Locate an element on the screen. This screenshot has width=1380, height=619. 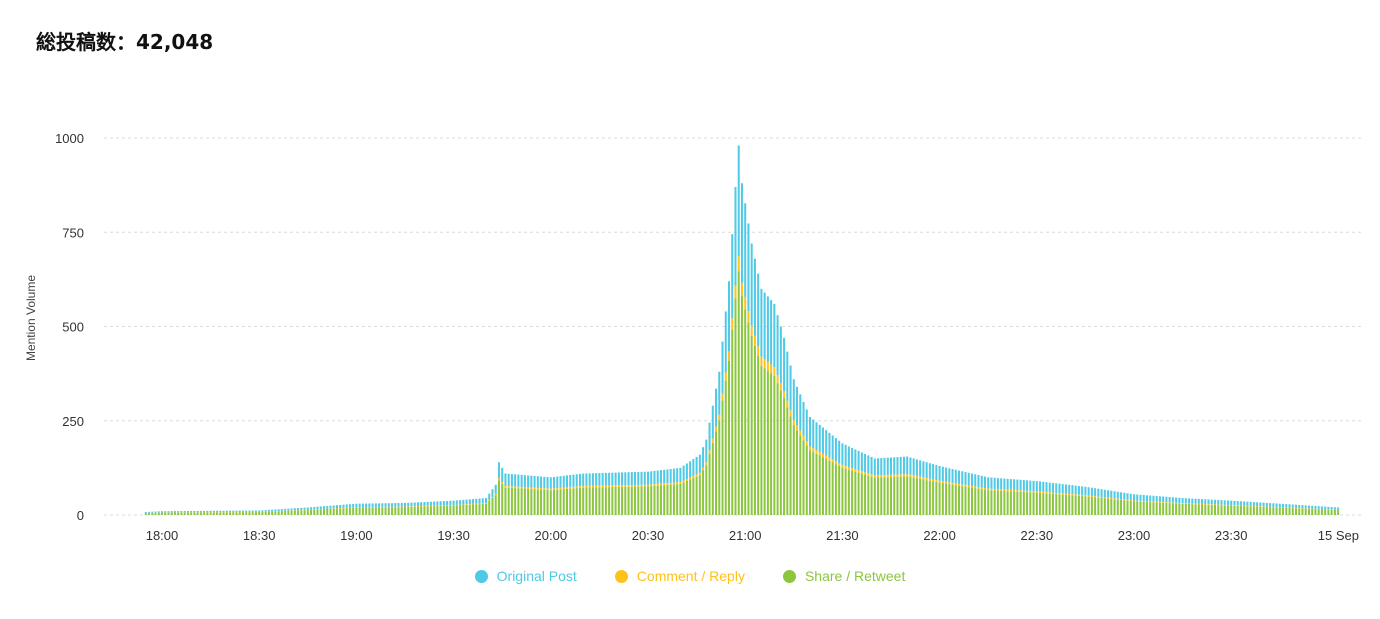
x-tick-label: 19:00 is located at coordinates (356, 535).